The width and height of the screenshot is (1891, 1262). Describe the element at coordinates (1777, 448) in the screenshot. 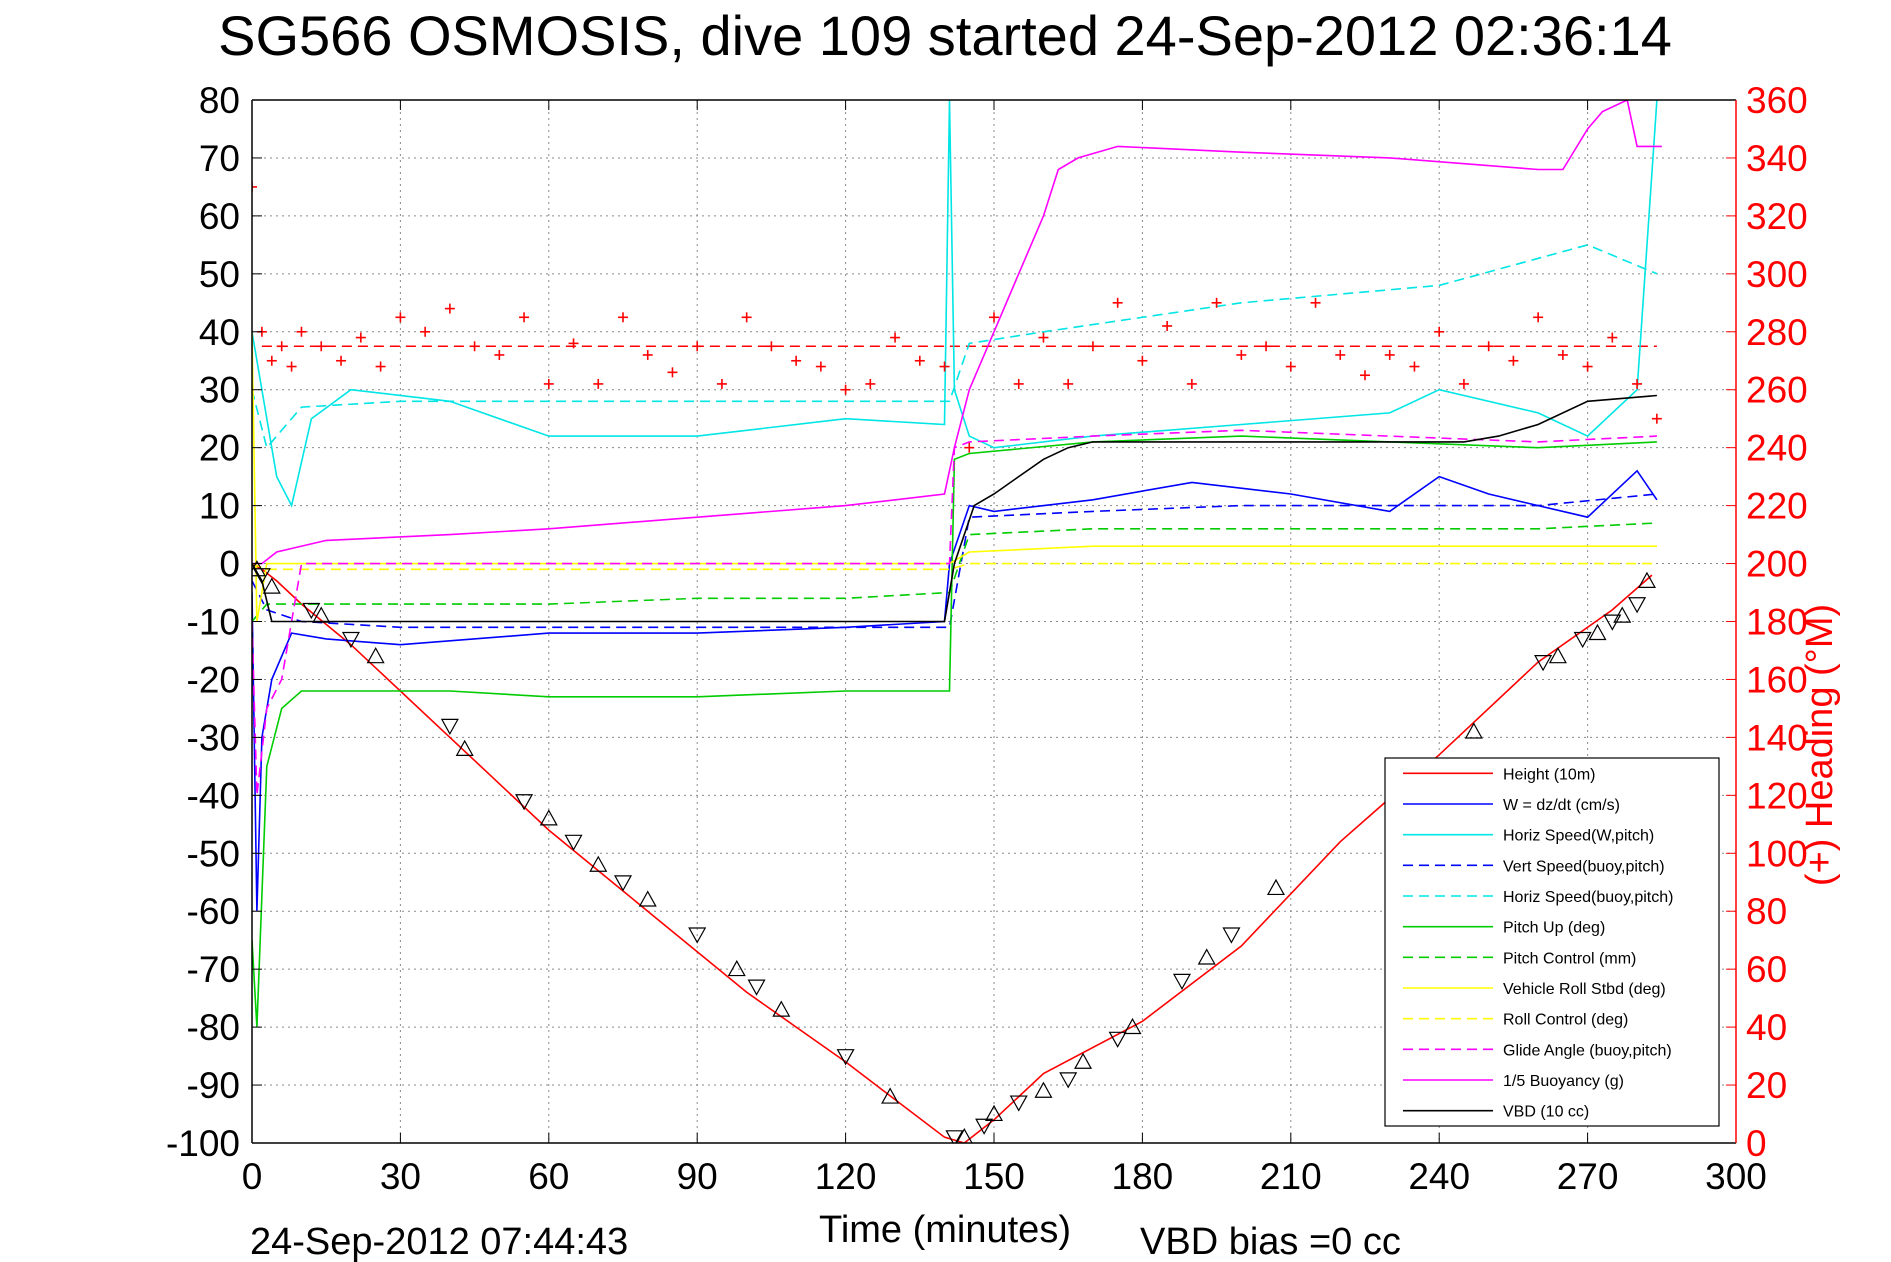

I see `right-tick-label: 240` at that location.